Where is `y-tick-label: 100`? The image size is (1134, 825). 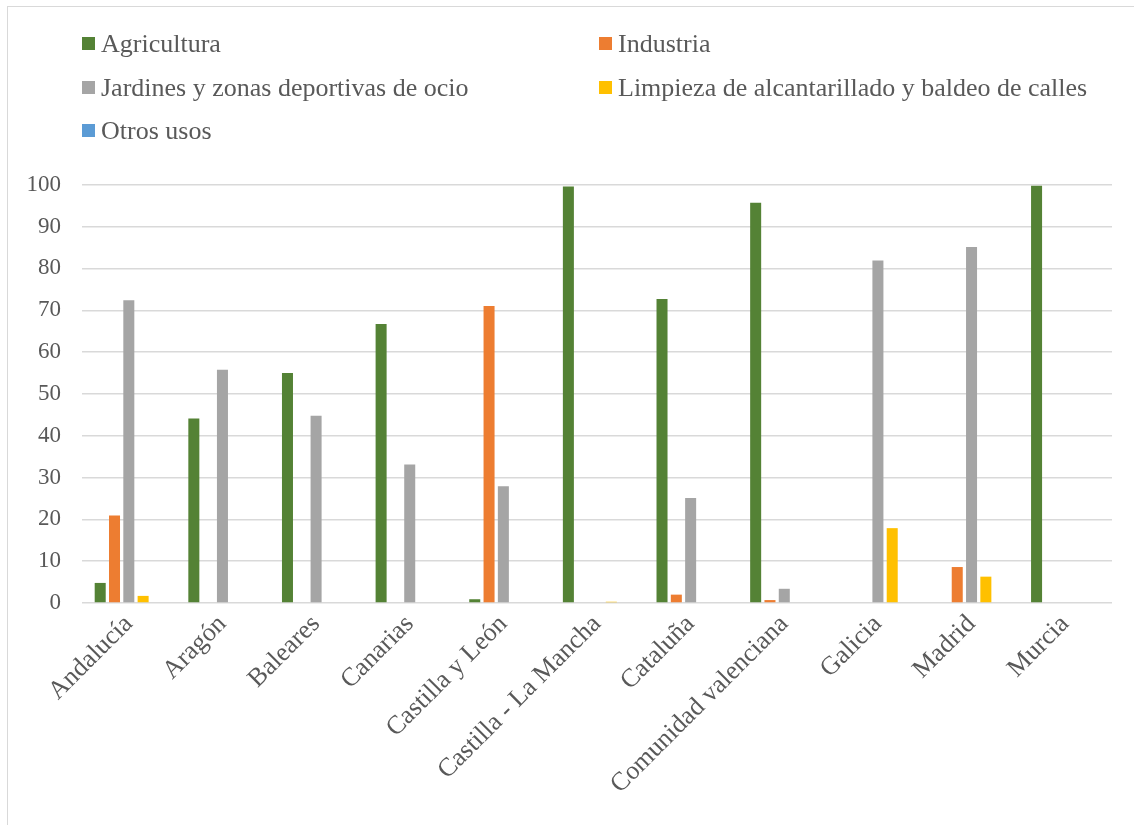
y-tick-label: 100 is located at coordinates (43, 183).